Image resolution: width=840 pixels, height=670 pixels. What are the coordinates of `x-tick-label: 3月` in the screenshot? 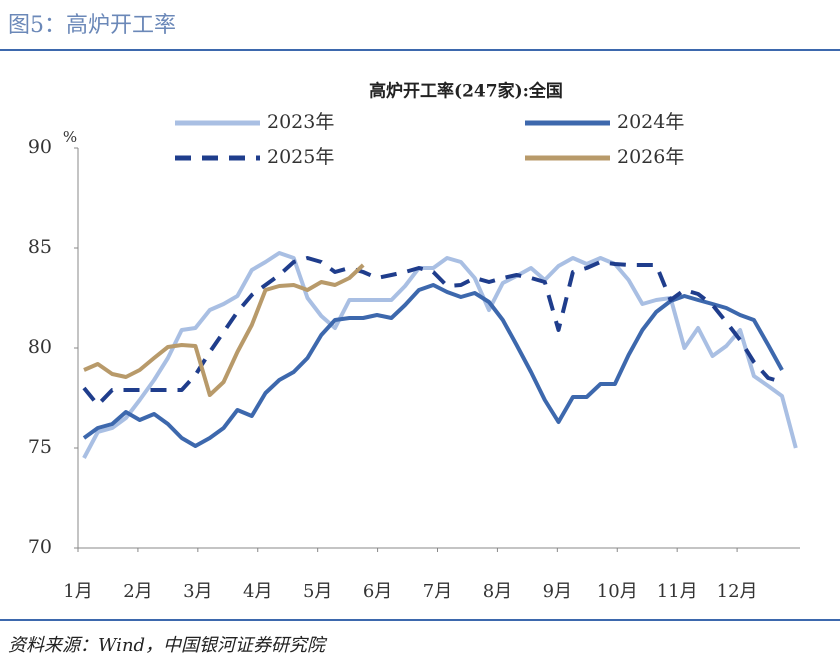 It's located at (197, 591).